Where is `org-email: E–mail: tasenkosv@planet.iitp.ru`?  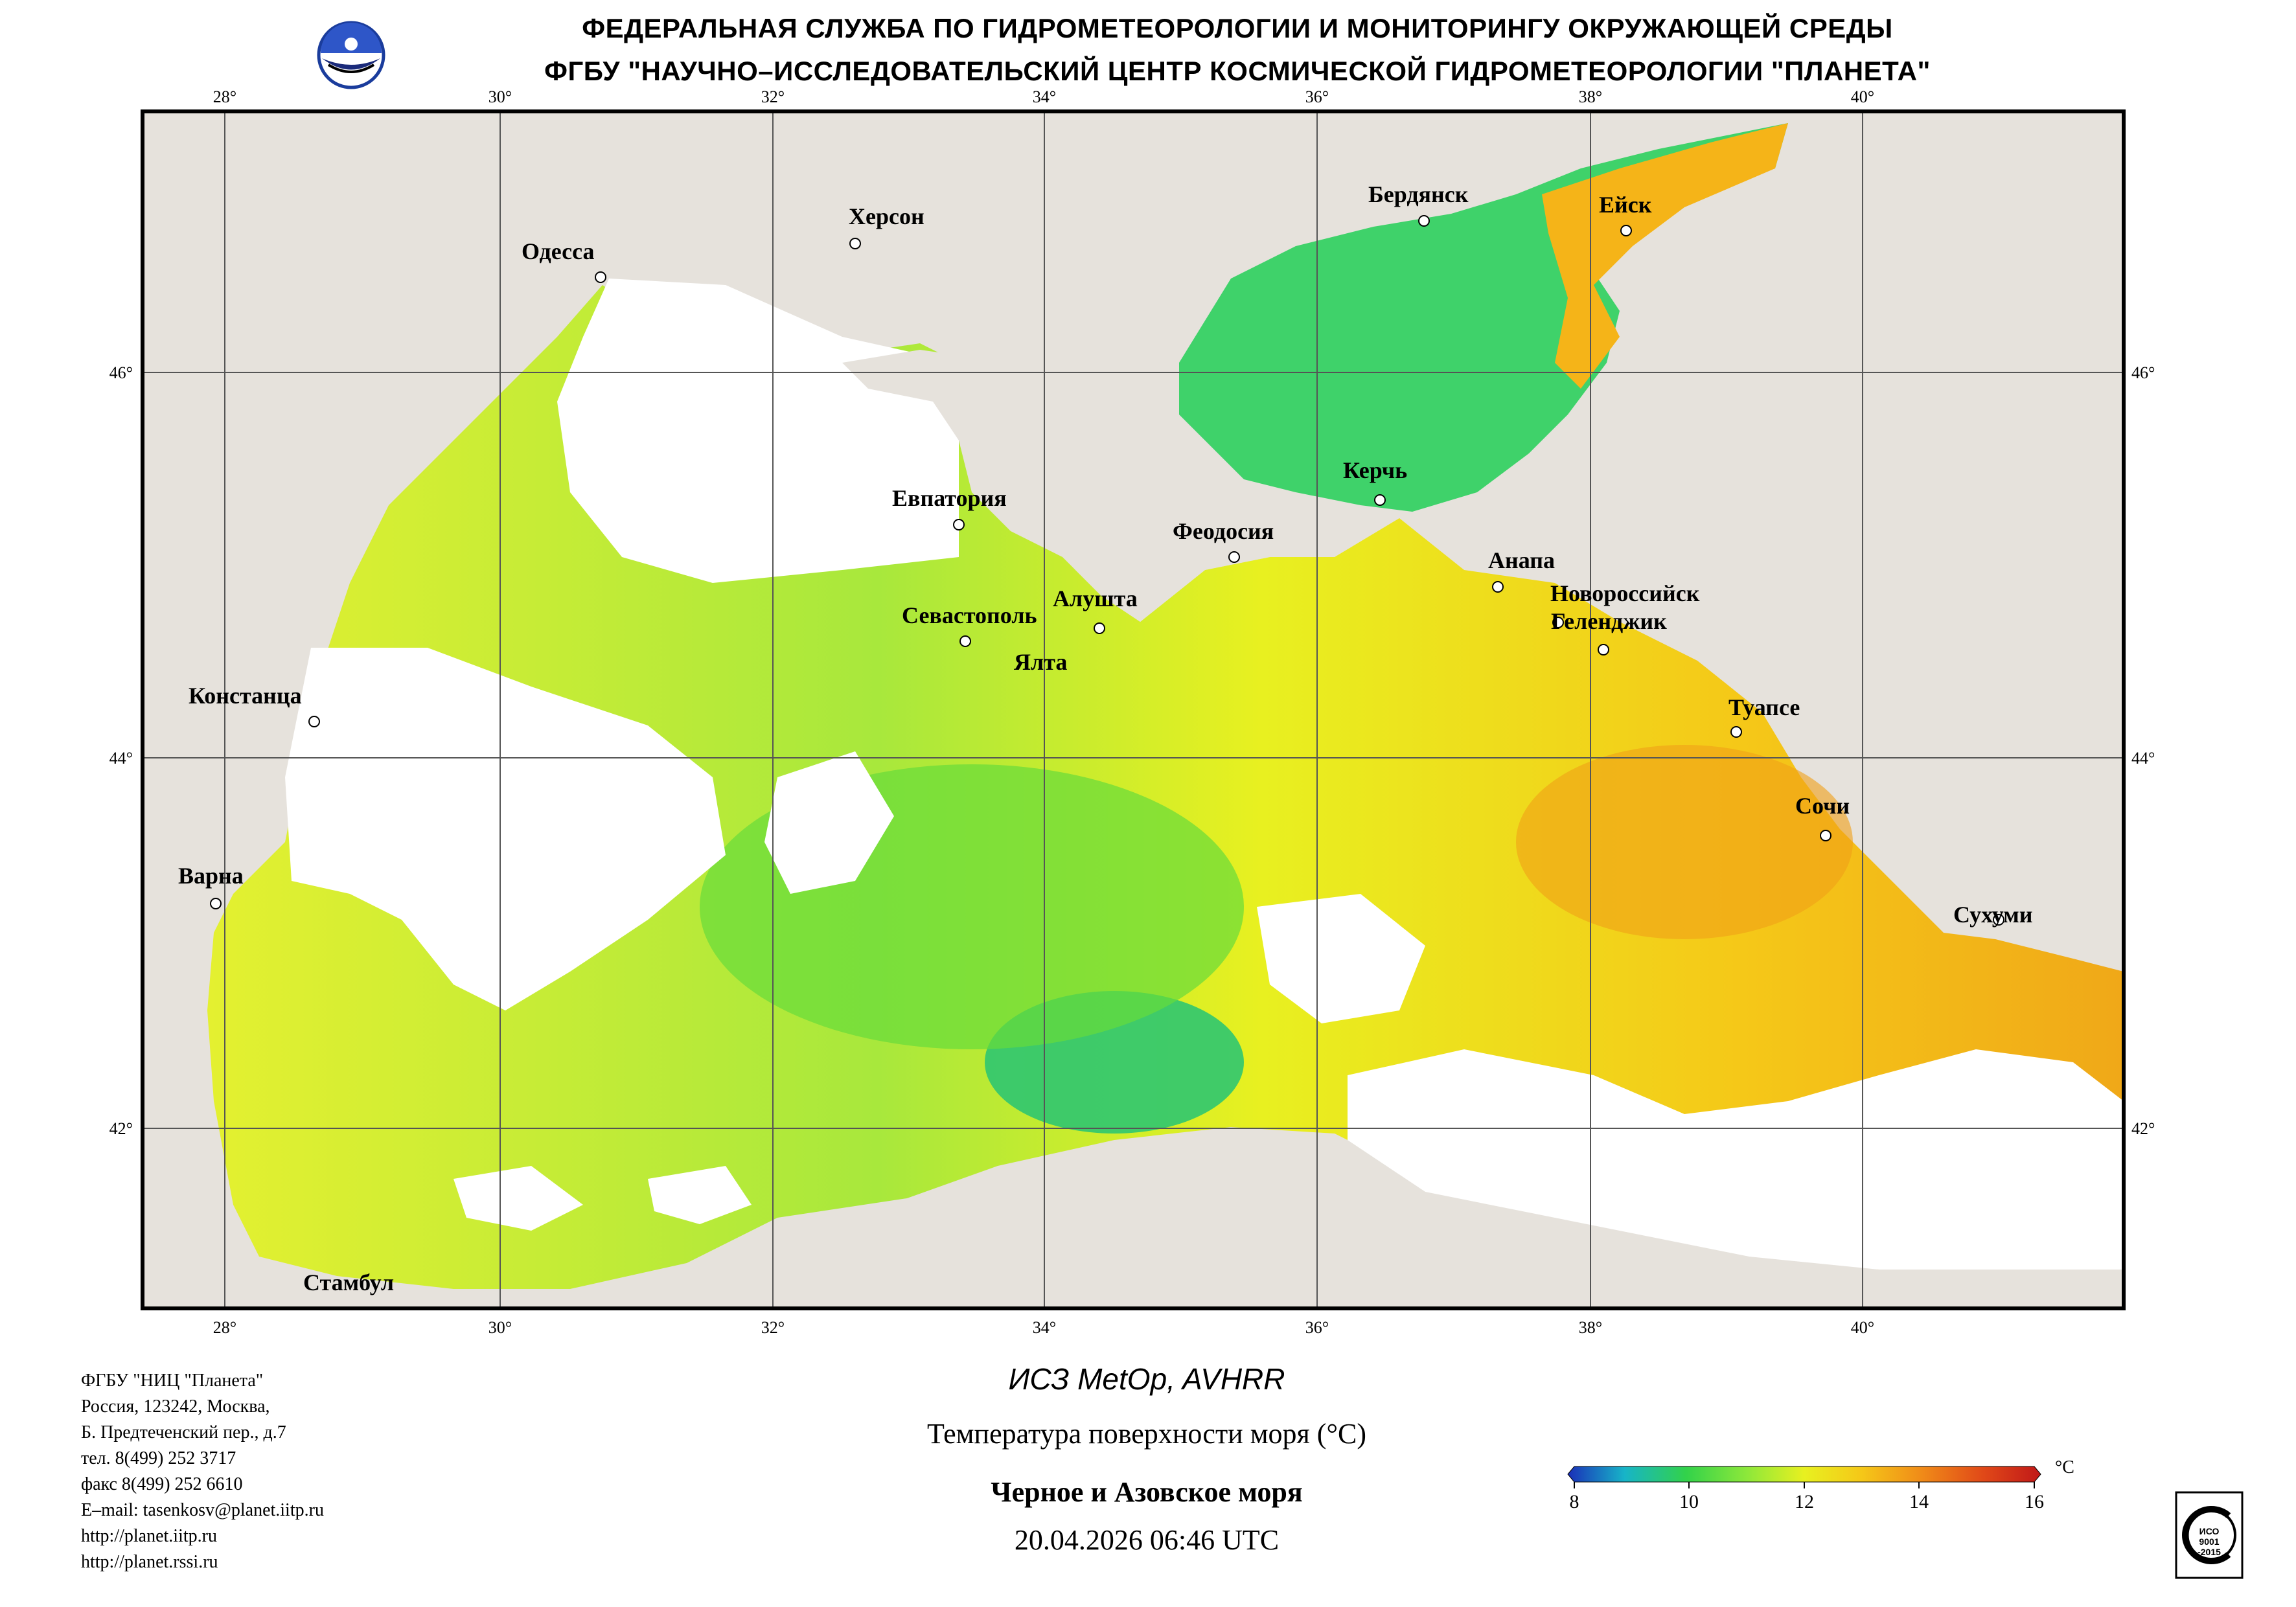
org-email: E–mail: tasenkosv@planet.iitp.ru is located at coordinates (202, 1510).